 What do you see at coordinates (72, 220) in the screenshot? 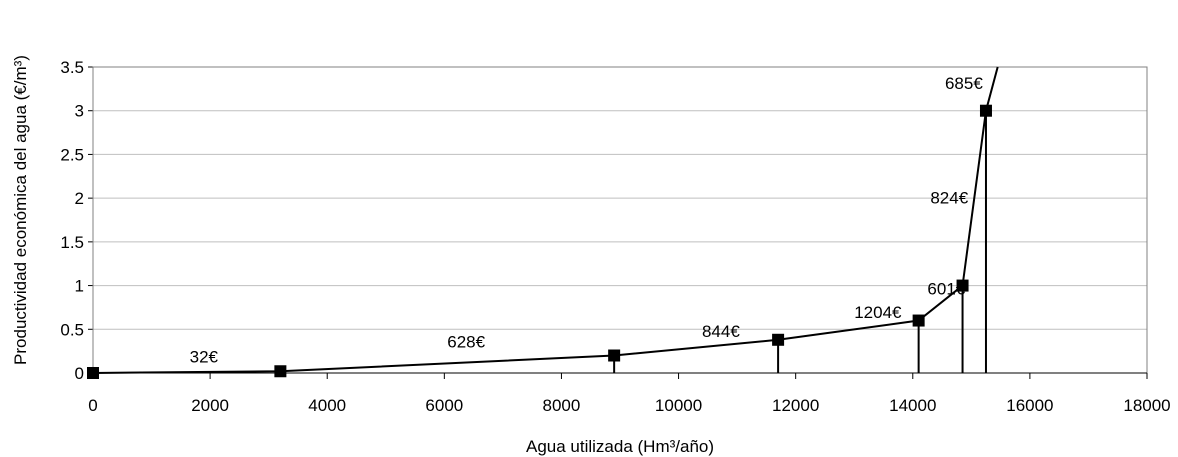
I see `y-axis-tick-labels: 0 0.5 1 1.5 2 2.5 3 3.5` at bounding box center [72, 220].